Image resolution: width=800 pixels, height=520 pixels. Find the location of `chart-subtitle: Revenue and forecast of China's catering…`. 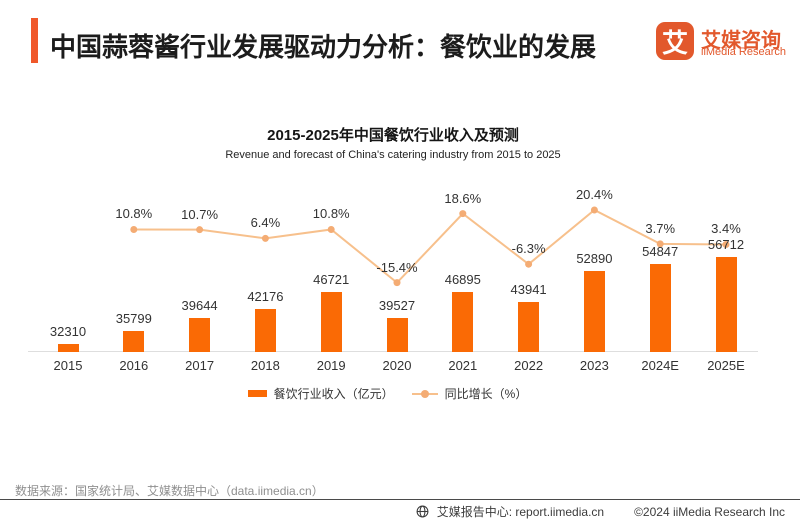

chart-subtitle: Revenue and forecast of China's catering… is located at coordinates (393, 155).